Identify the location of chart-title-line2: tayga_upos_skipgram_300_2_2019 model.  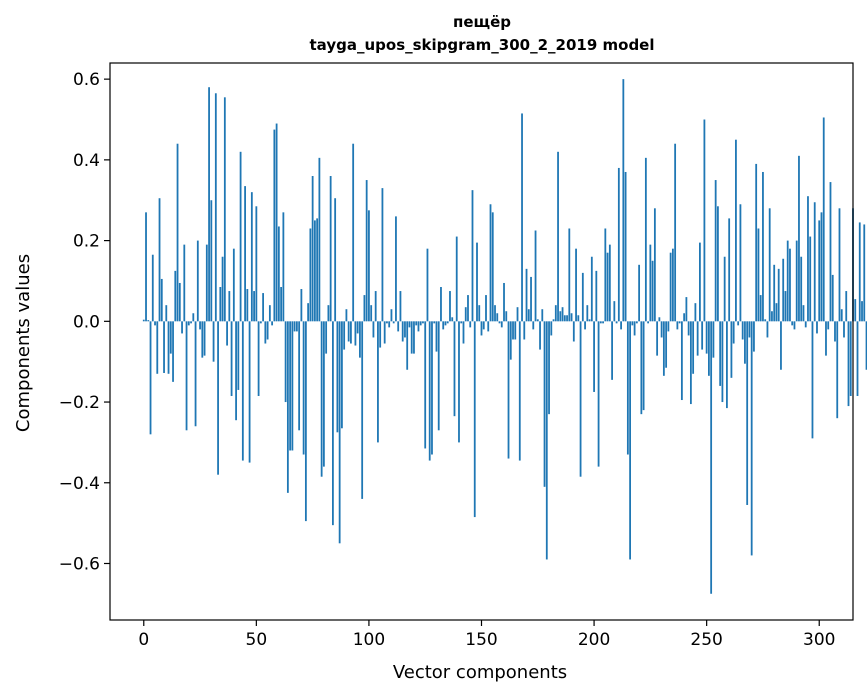
(482, 45).